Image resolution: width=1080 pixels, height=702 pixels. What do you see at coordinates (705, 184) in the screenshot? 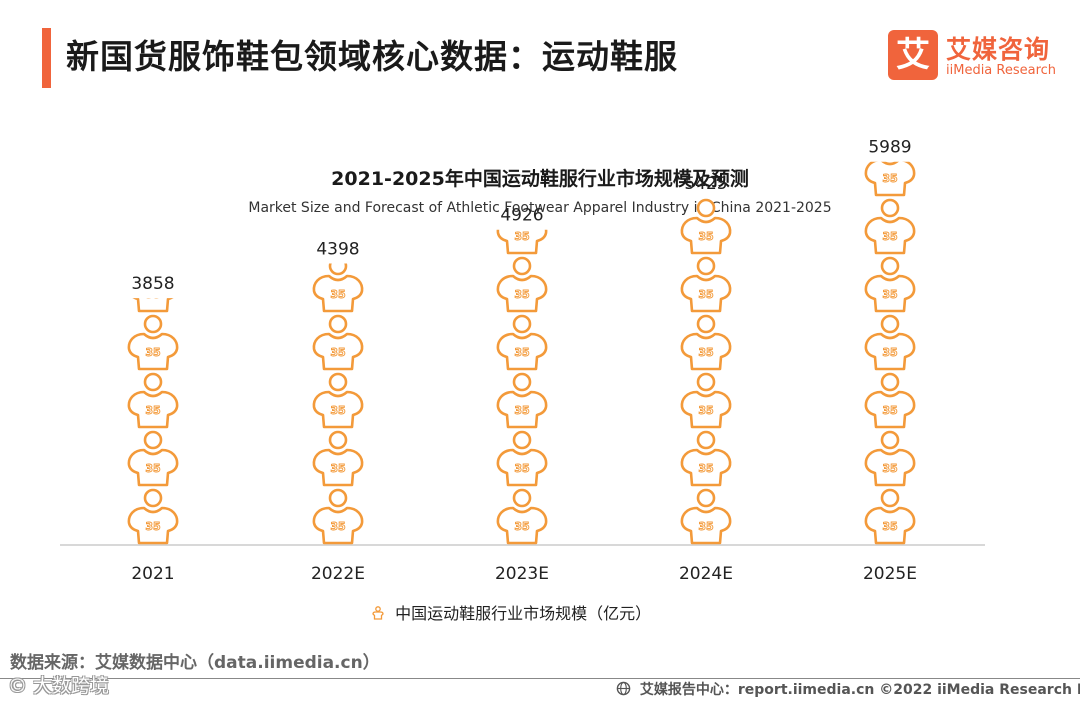
I see `value-label: 5425` at bounding box center [705, 184].